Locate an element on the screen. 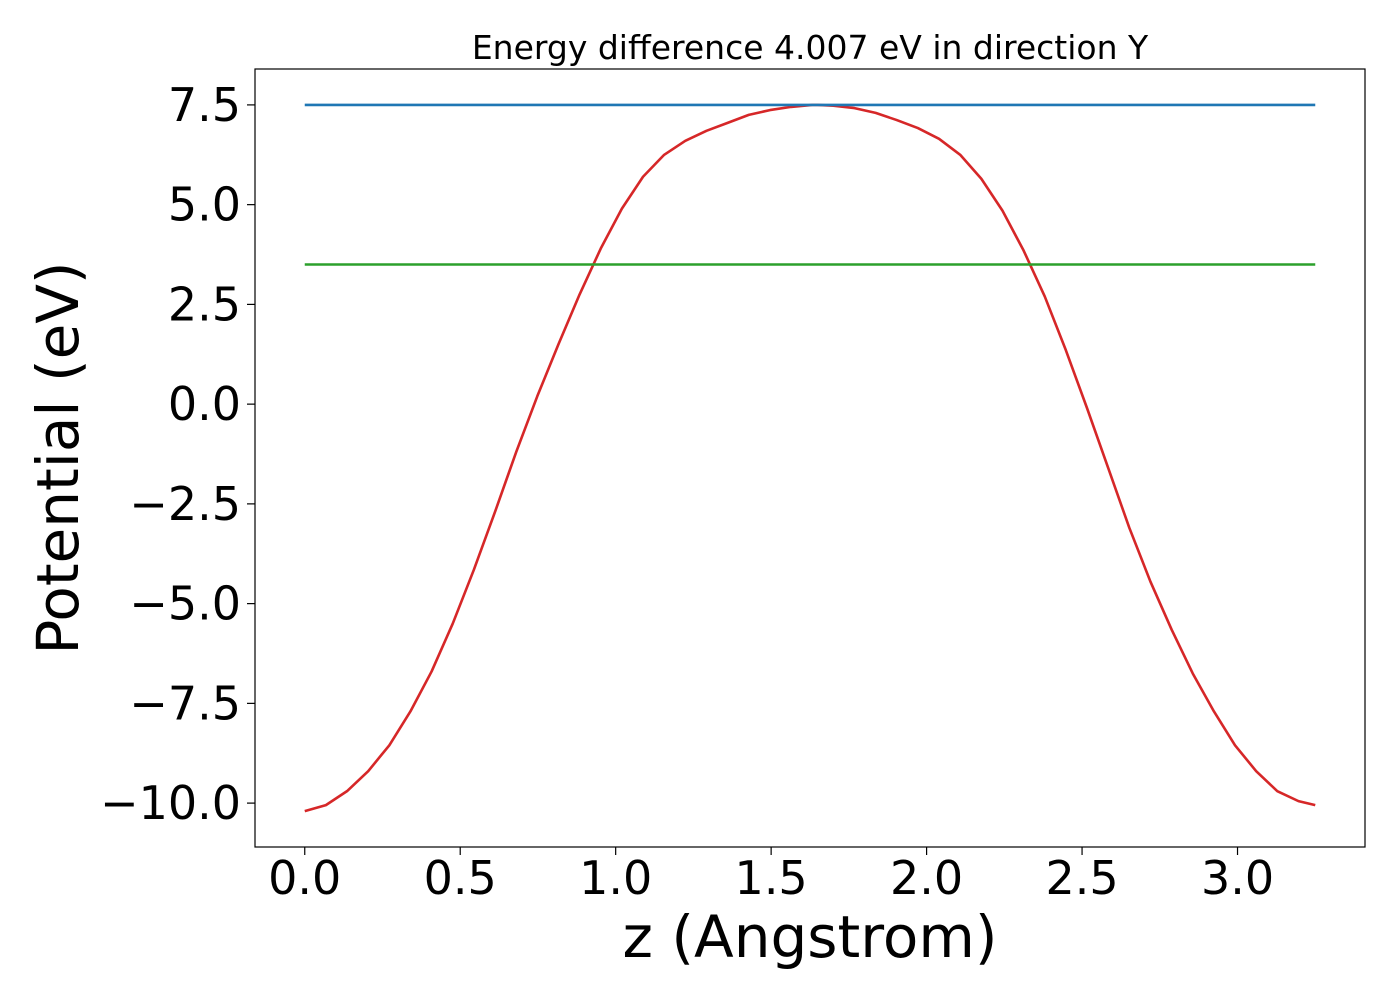 This screenshot has height=1000, width=1400. x-tick-label: 0.5 is located at coordinates (460, 878).